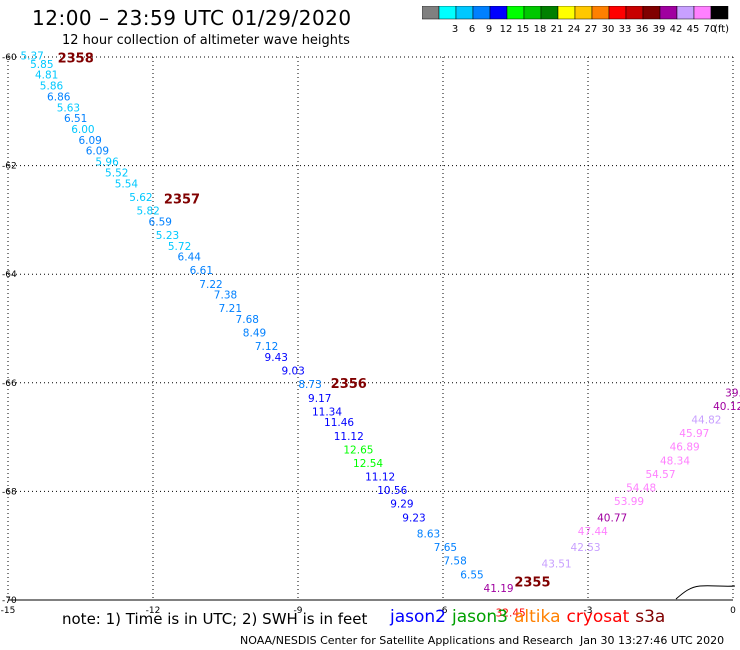 This screenshot has height=650, width=740. What do you see at coordinates (401, 505) in the screenshot?
I see `wave-height-point: 9.29` at bounding box center [401, 505].